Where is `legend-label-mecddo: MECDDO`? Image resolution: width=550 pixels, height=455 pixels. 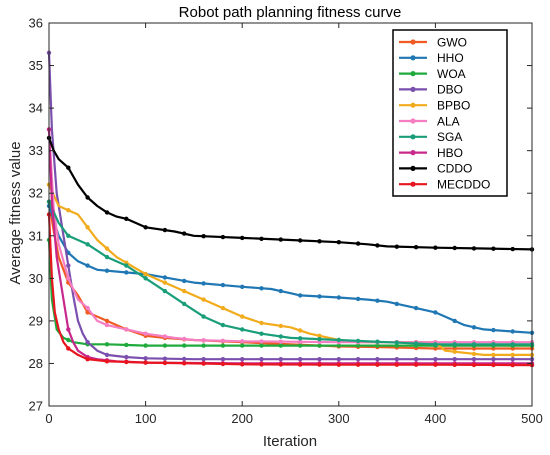 legend-label-mecddo: MECDDO is located at coordinates (463, 185).